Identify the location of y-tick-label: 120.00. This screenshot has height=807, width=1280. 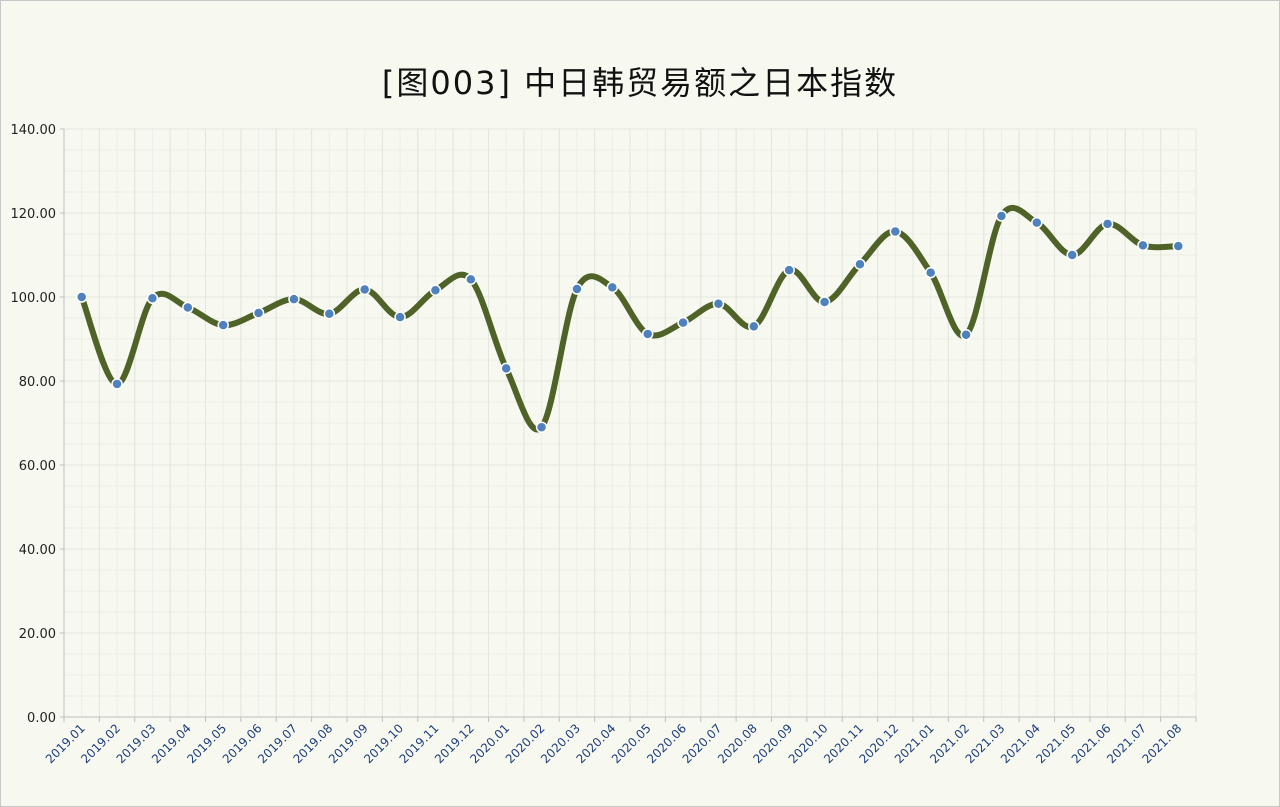
(34, 214).